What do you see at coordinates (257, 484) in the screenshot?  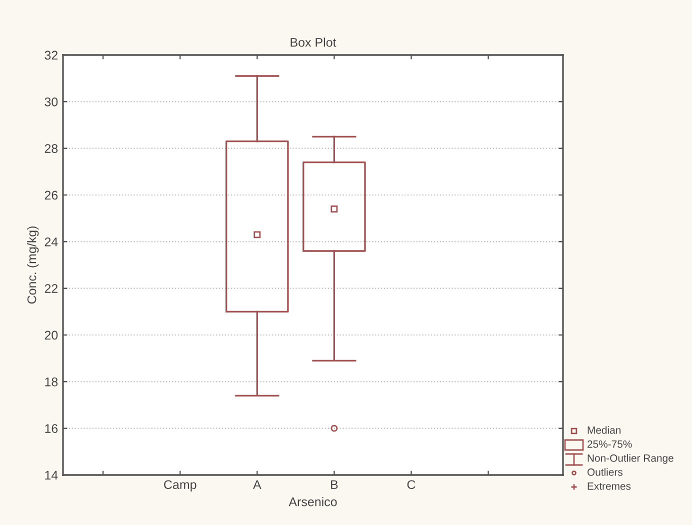 I see `x-tick-label: A` at bounding box center [257, 484].